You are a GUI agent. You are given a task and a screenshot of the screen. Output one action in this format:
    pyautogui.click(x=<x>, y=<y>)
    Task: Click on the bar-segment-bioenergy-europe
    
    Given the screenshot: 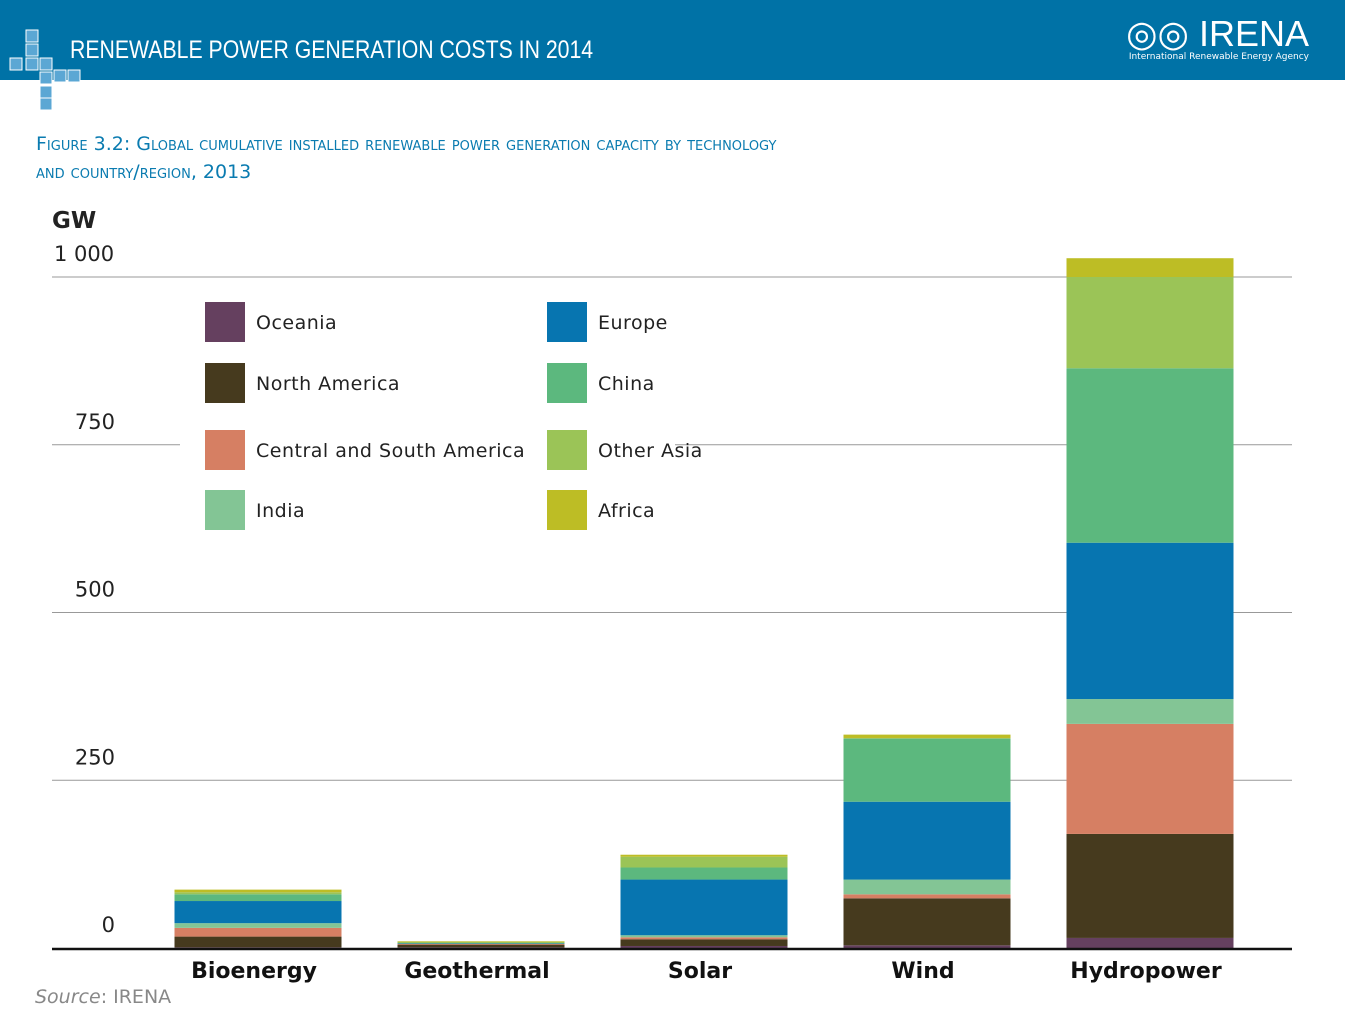 What is the action you would take?
    pyautogui.click(x=258, y=912)
    